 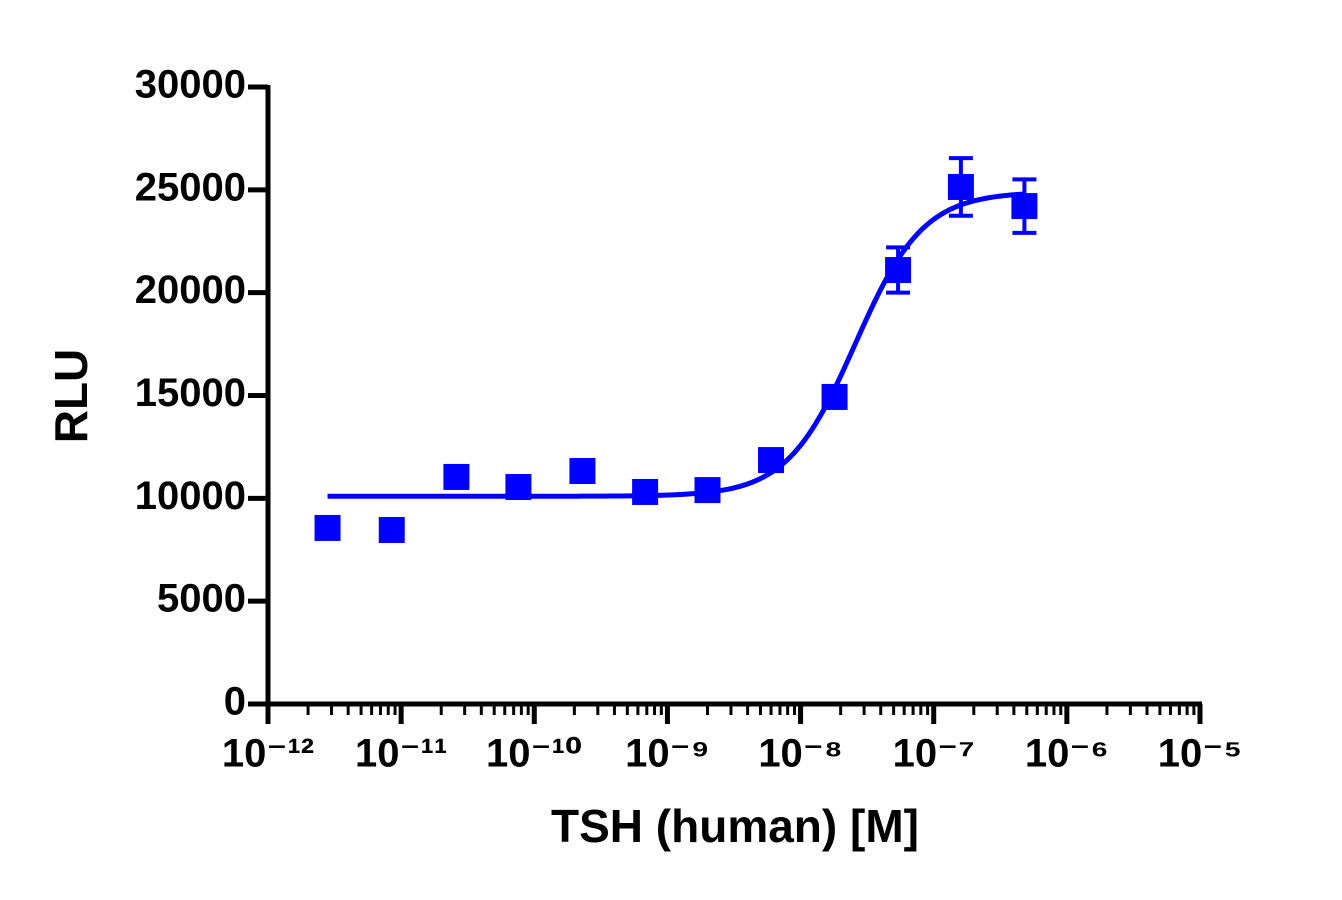 I want to click on y-tick-label: 5000, so click(x=201, y=599).